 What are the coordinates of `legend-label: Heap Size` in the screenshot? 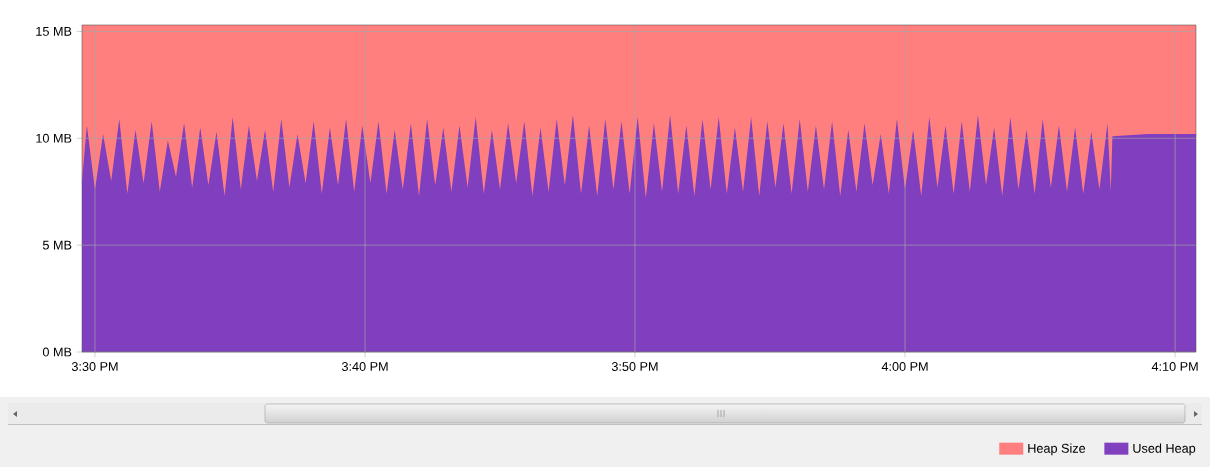 It's located at (1057, 449).